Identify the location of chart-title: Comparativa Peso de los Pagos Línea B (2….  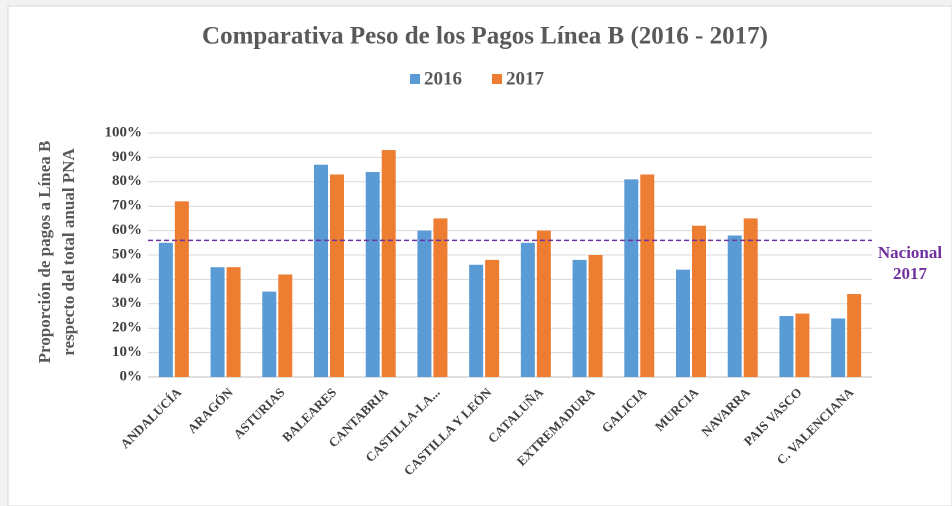
(485, 36).